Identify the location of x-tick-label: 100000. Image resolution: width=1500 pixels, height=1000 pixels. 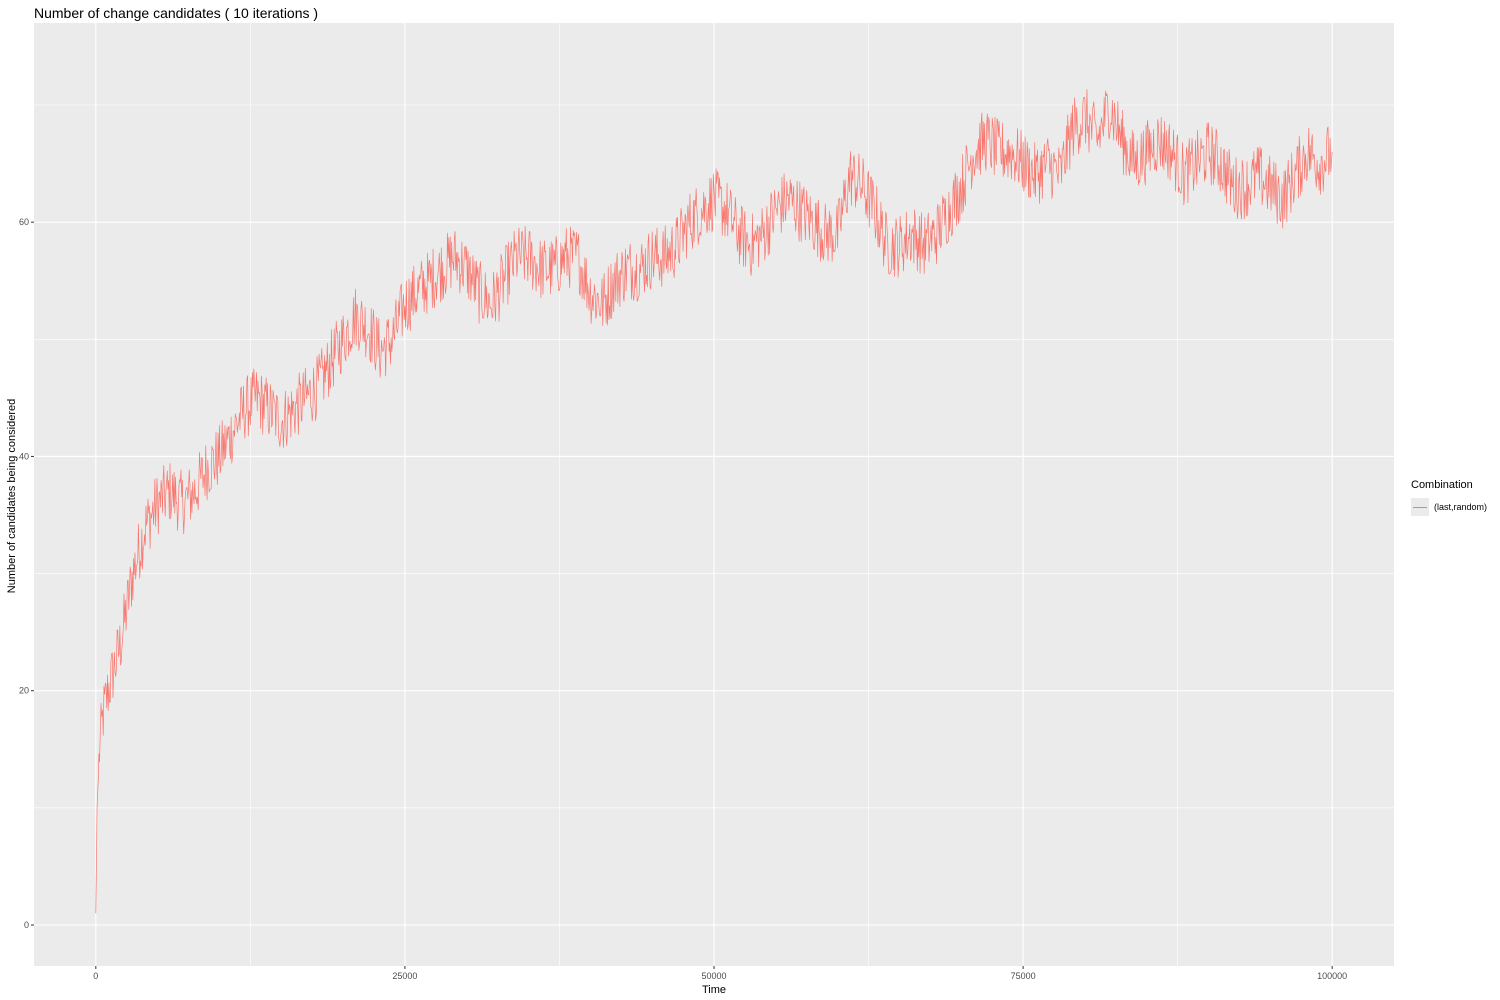
(1332, 976).